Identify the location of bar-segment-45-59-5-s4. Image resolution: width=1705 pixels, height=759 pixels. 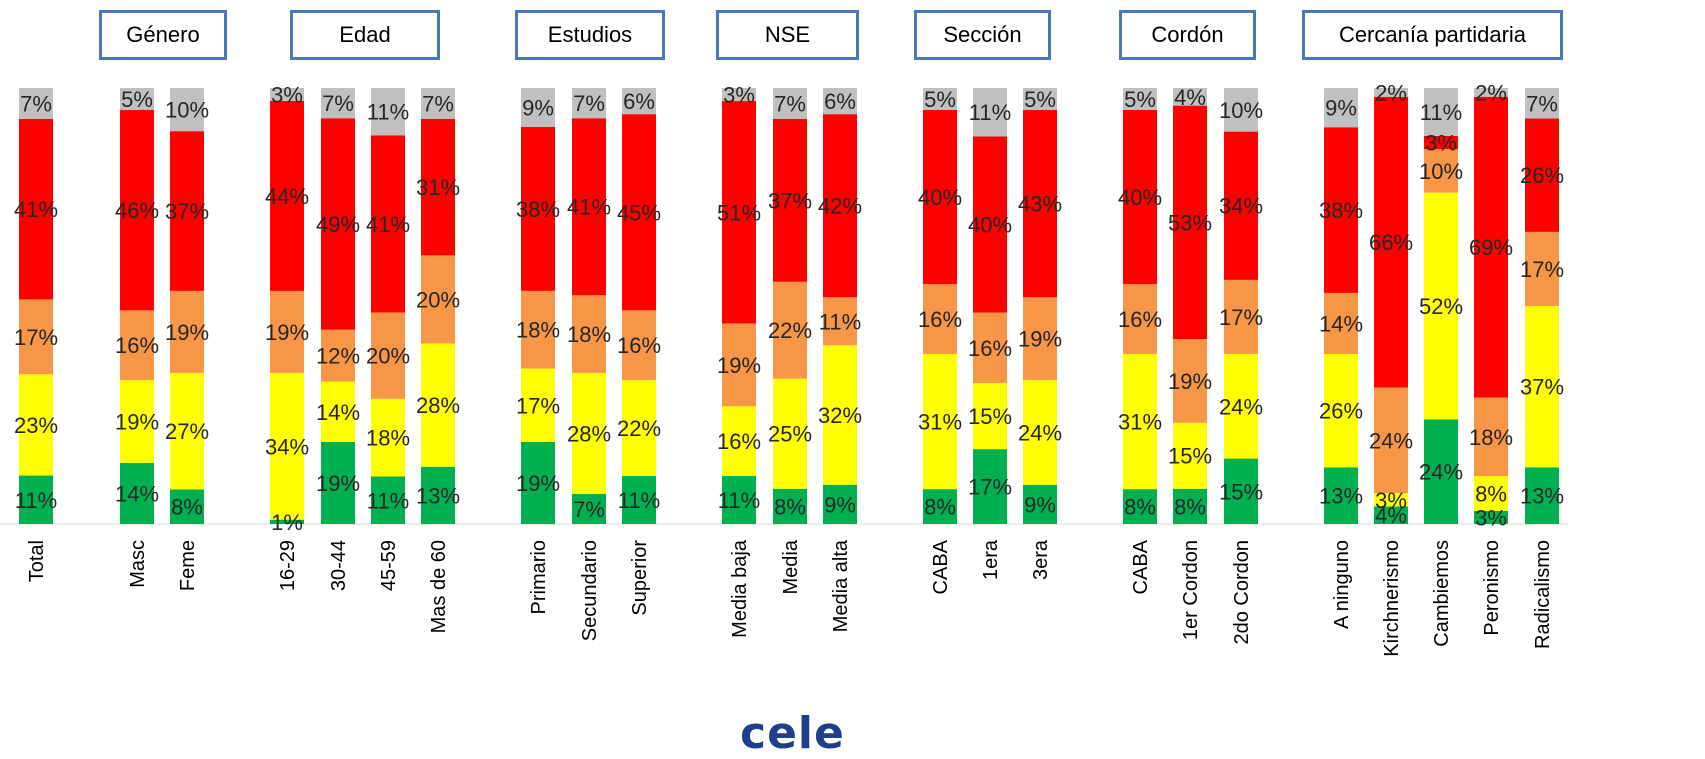
(388, 112).